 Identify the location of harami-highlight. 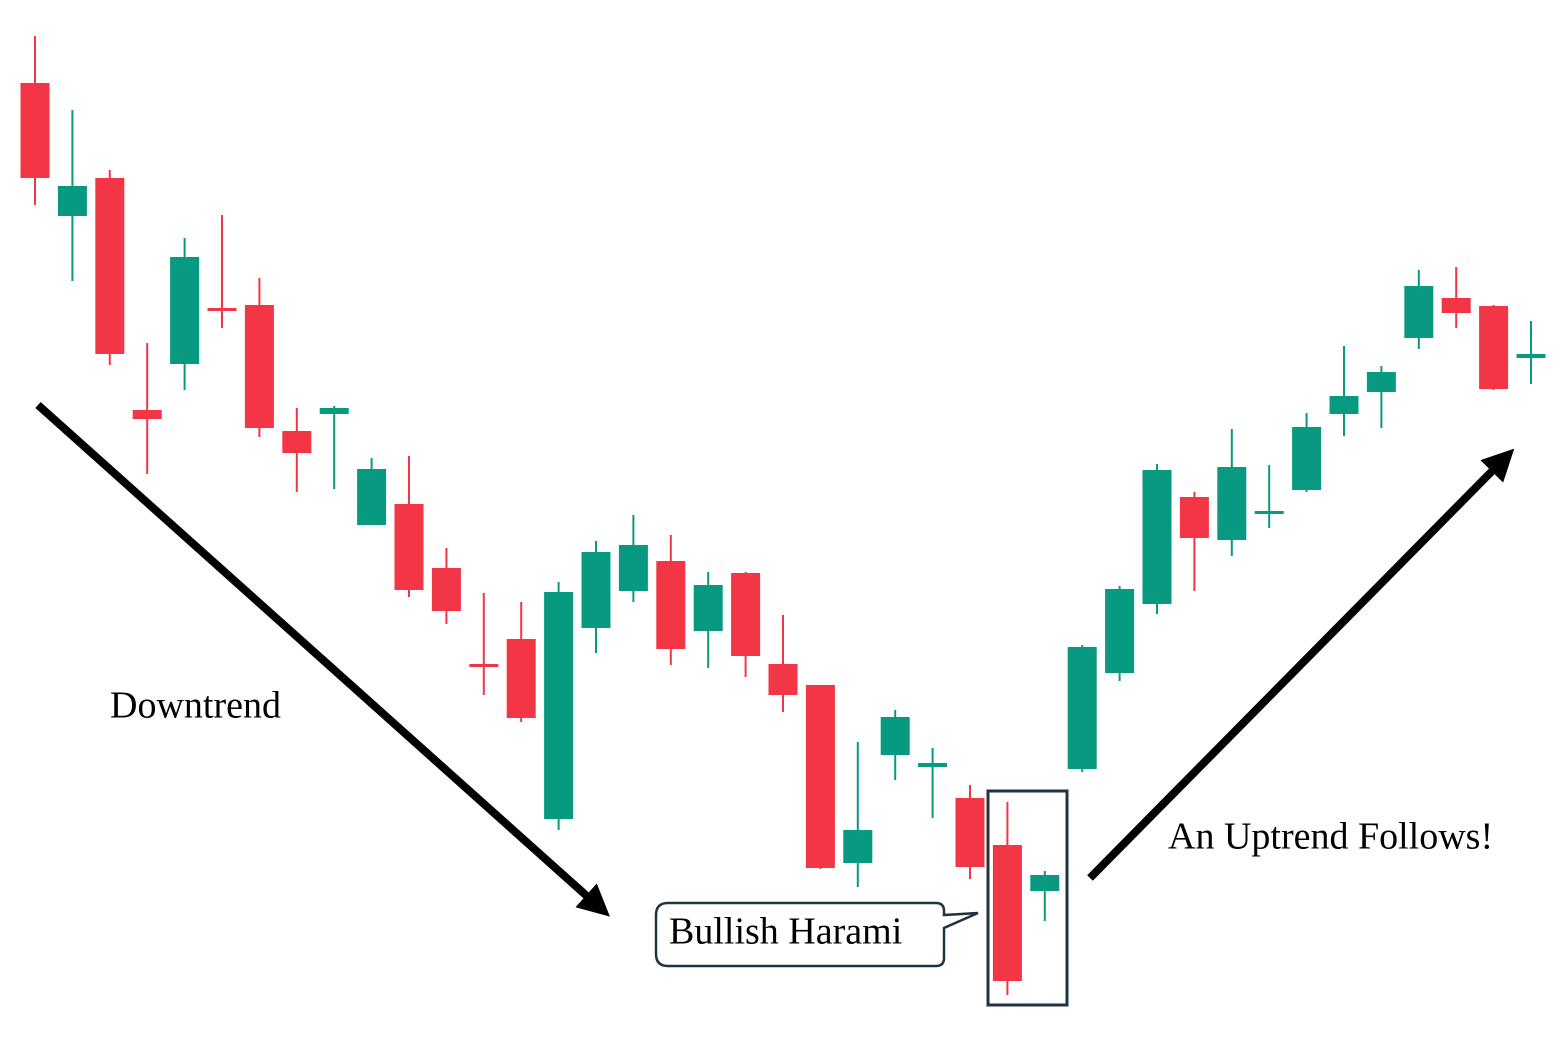
(1027, 898).